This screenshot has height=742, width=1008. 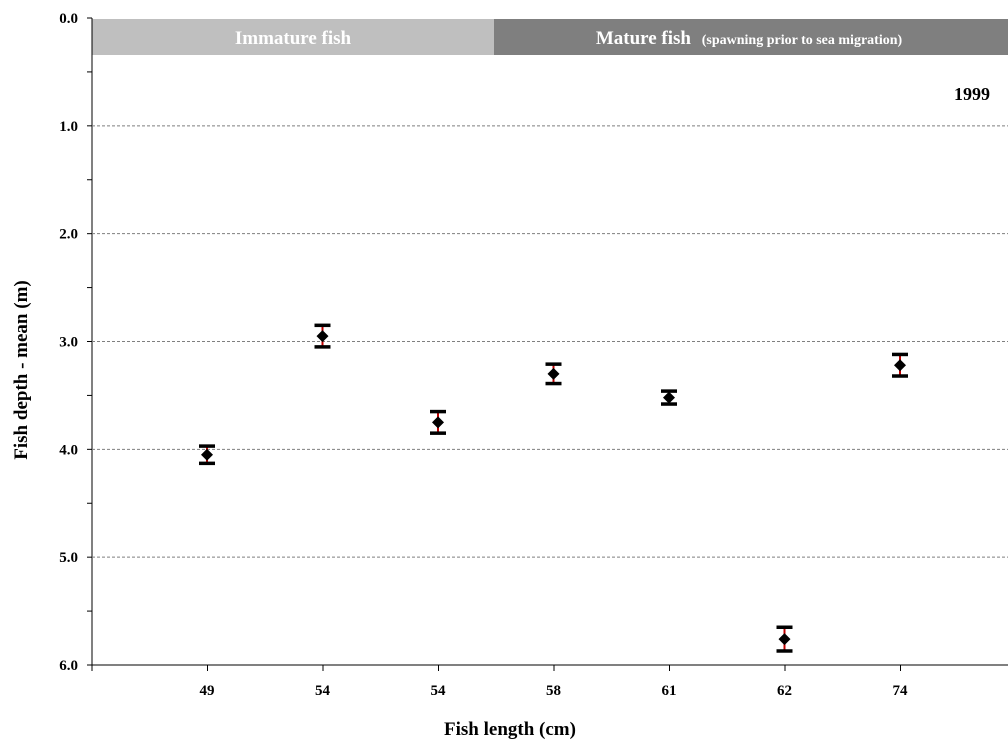 I want to click on x-tick-label: 61, so click(x=669, y=691).